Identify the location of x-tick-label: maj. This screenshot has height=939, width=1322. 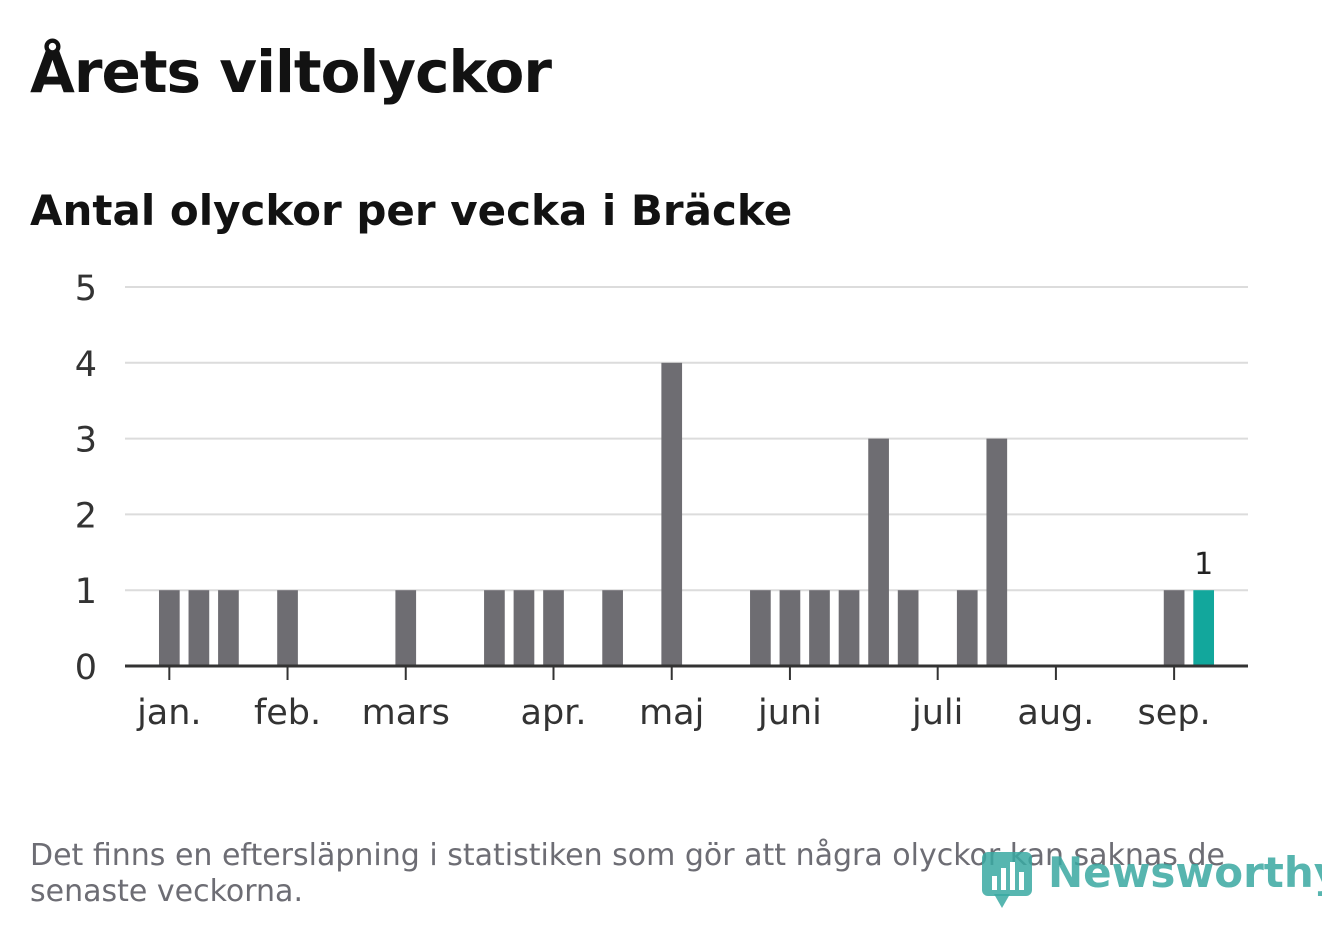
(671, 713).